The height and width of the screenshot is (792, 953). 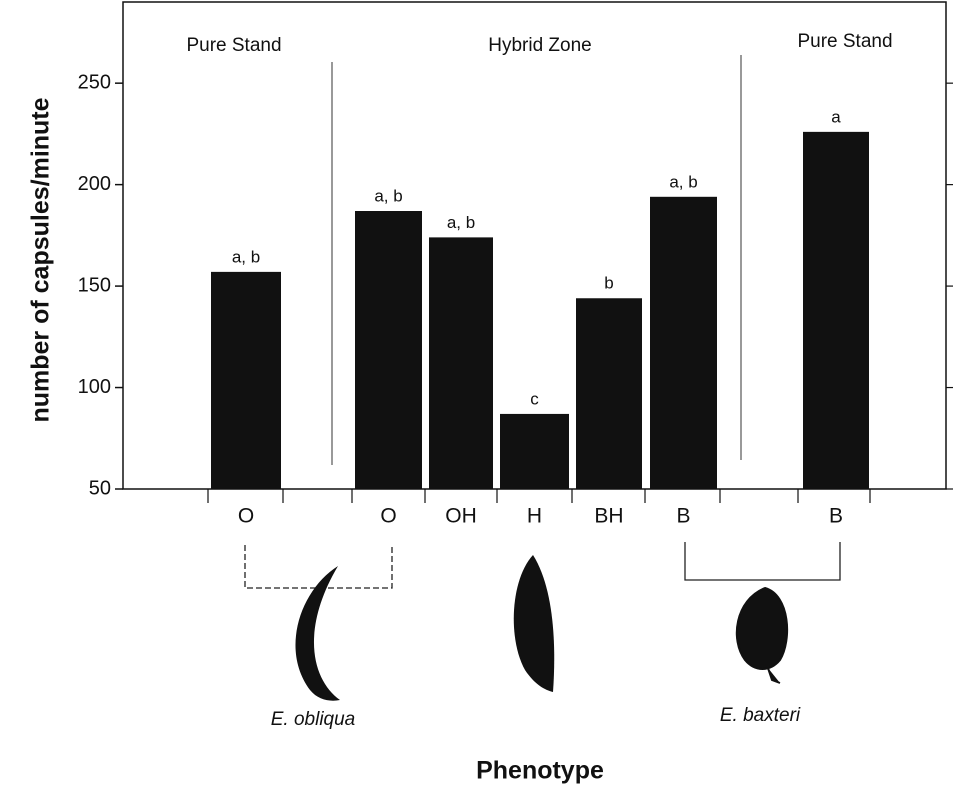 What do you see at coordinates (534, 398) in the screenshot?
I see `bar-annotation: c` at bounding box center [534, 398].